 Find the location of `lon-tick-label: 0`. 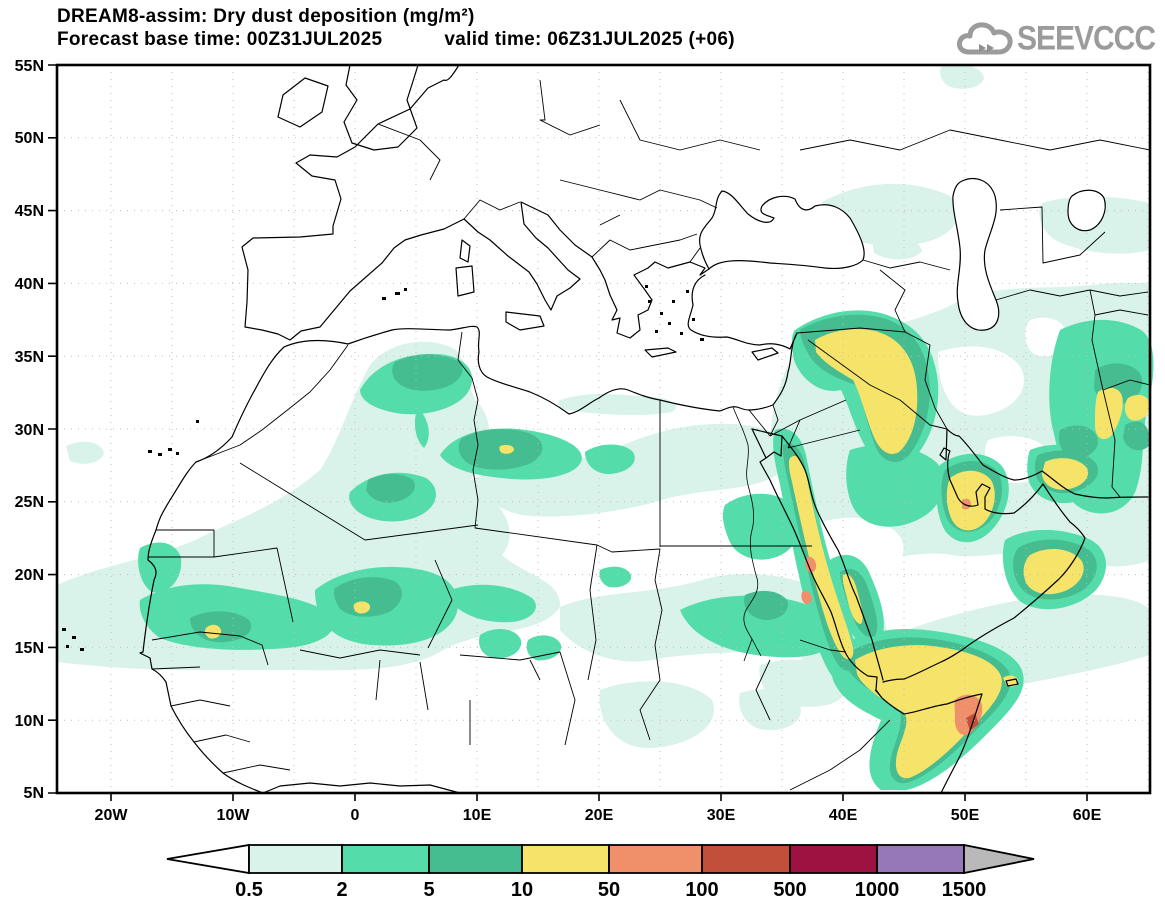

lon-tick-label: 0 is located at coordinates (355, 815).